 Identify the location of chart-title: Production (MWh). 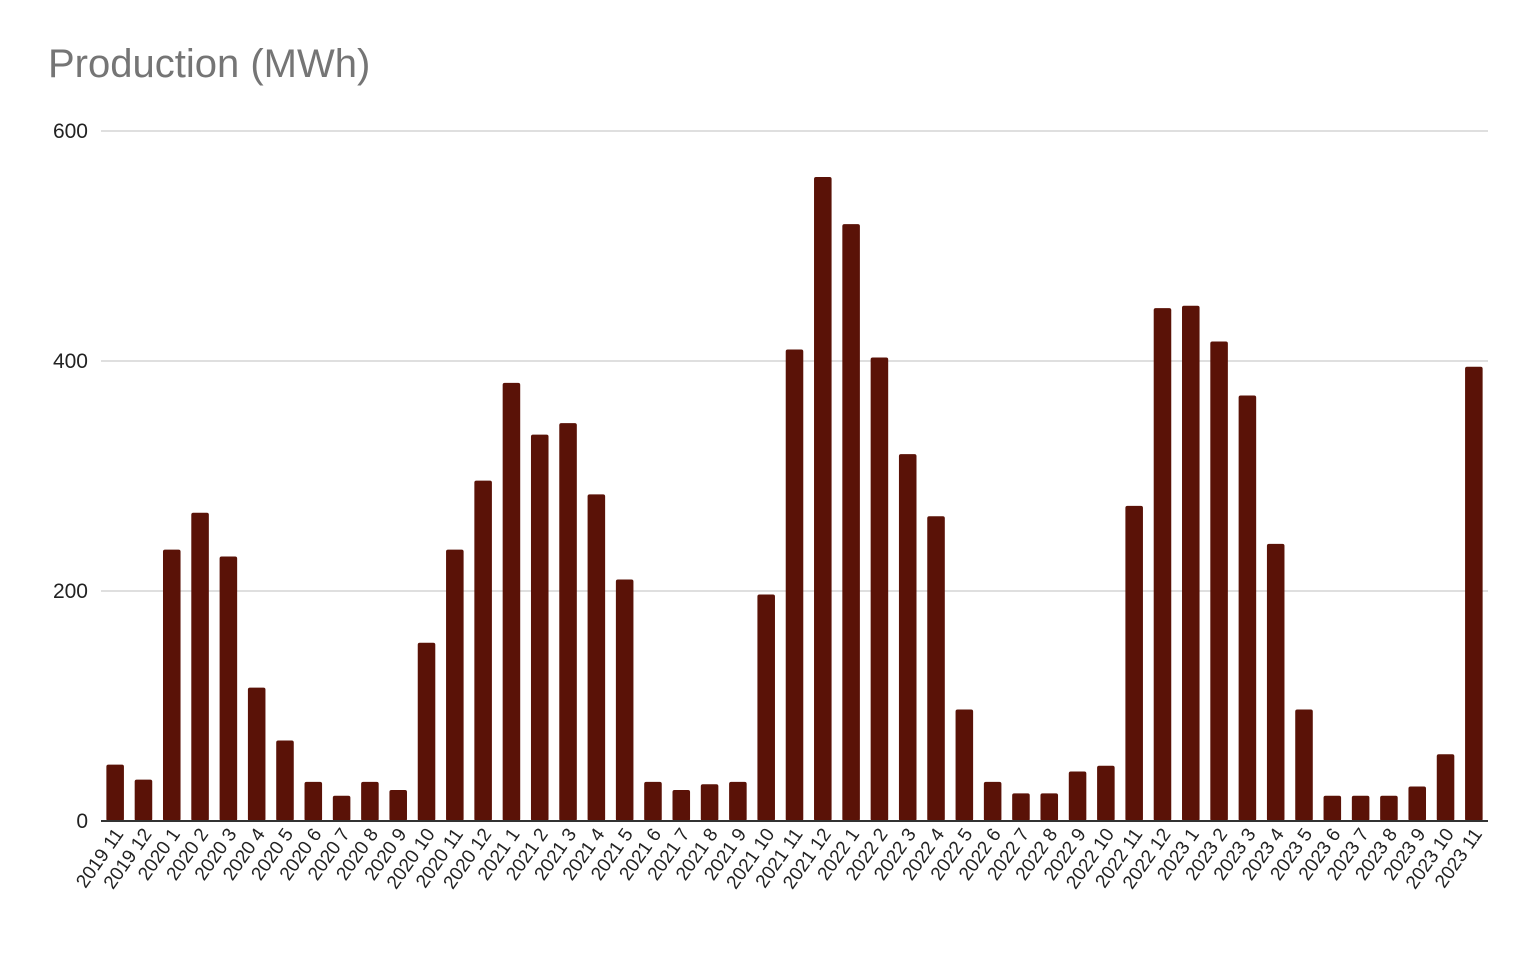
(209, 64).